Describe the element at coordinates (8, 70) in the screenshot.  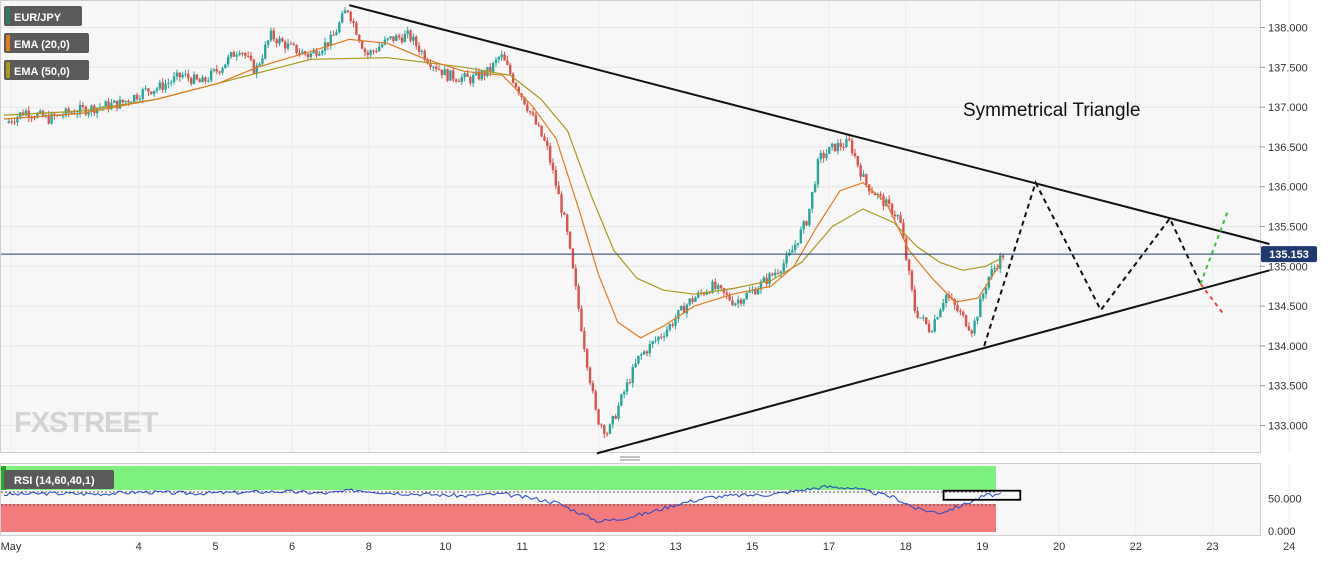
I see `legend-swatch-ema50` at that location.